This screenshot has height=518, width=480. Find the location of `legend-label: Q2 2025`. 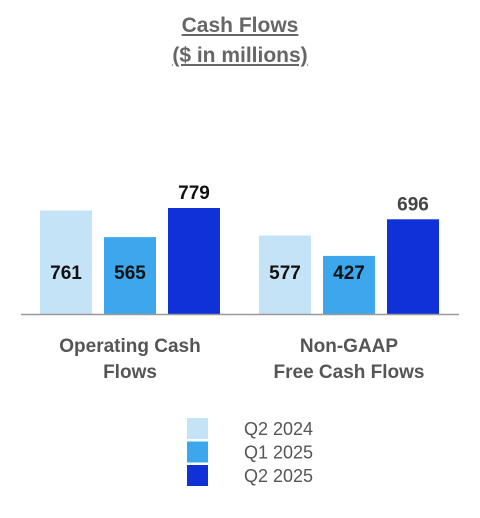

legend-label: Q2 2025 is located at coordinates (278, 476).